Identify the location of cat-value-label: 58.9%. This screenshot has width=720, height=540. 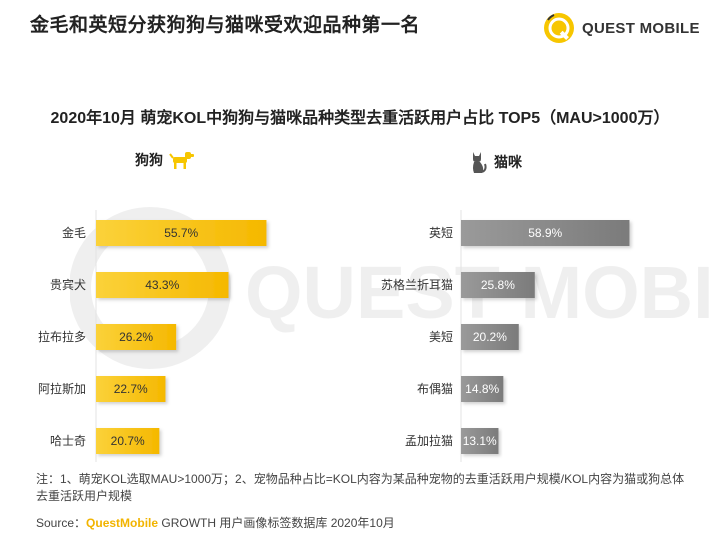
(545, 233).